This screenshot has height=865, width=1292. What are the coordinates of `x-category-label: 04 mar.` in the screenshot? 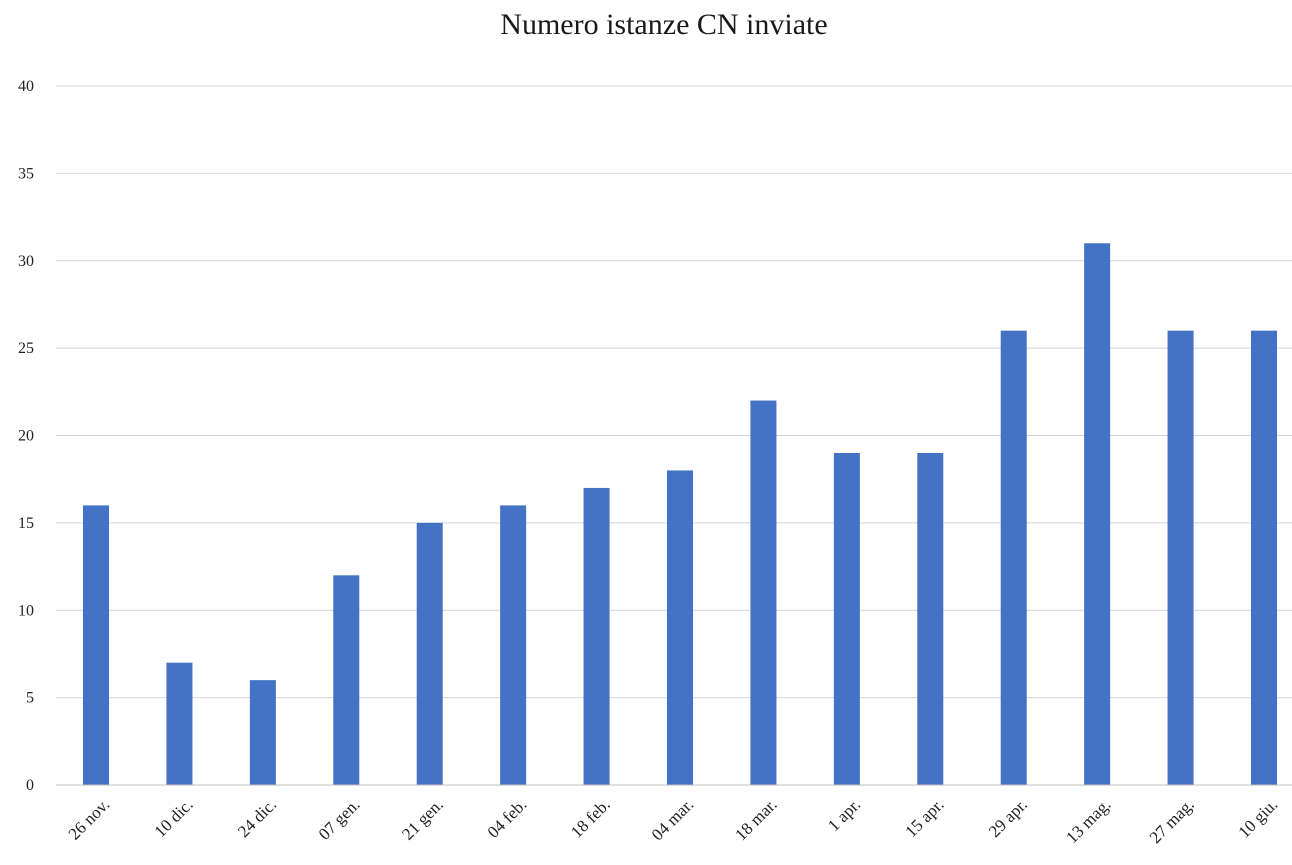 It's located at (672, 819).